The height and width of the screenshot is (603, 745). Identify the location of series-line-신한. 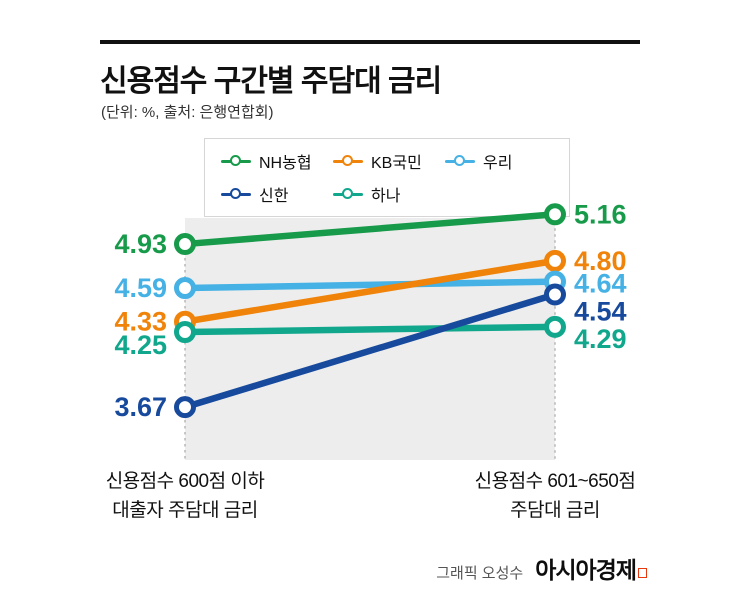
(370, 351).